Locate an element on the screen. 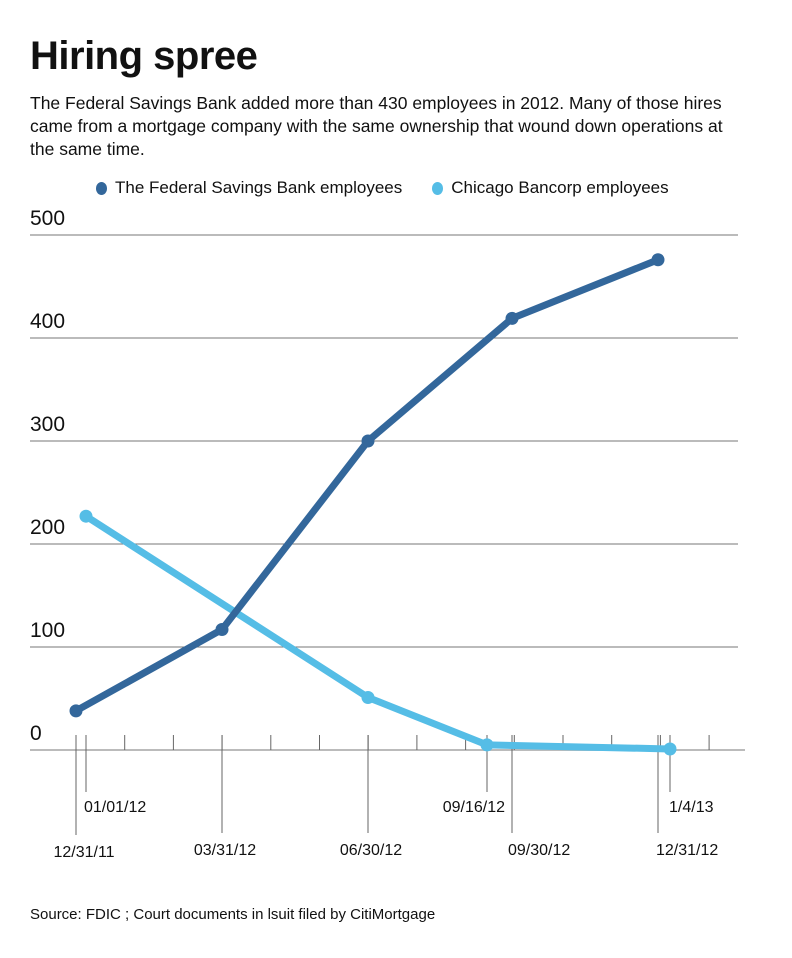 The image size is (792, 958). x-tick-label: 03/31/12 is located at coordinates (225, 850).